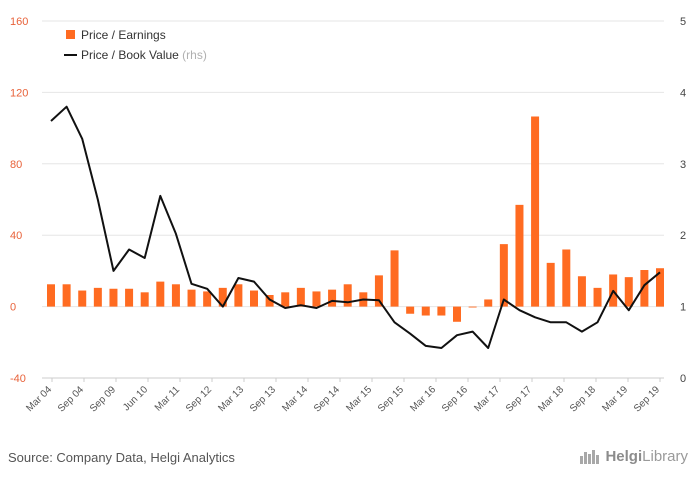  Describe the element at coordinates (683, 308) in the screenshot. I see `y-right-tick-label: 1` at that location.